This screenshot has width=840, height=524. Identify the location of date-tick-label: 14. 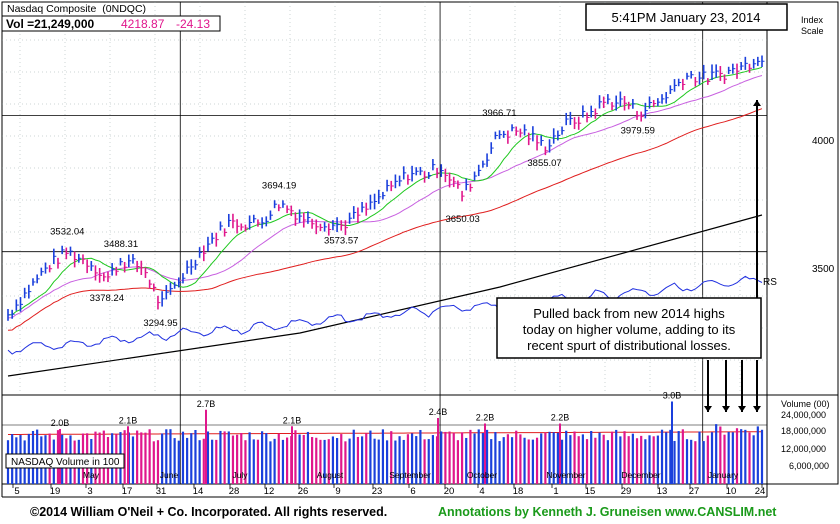
(198, 491).